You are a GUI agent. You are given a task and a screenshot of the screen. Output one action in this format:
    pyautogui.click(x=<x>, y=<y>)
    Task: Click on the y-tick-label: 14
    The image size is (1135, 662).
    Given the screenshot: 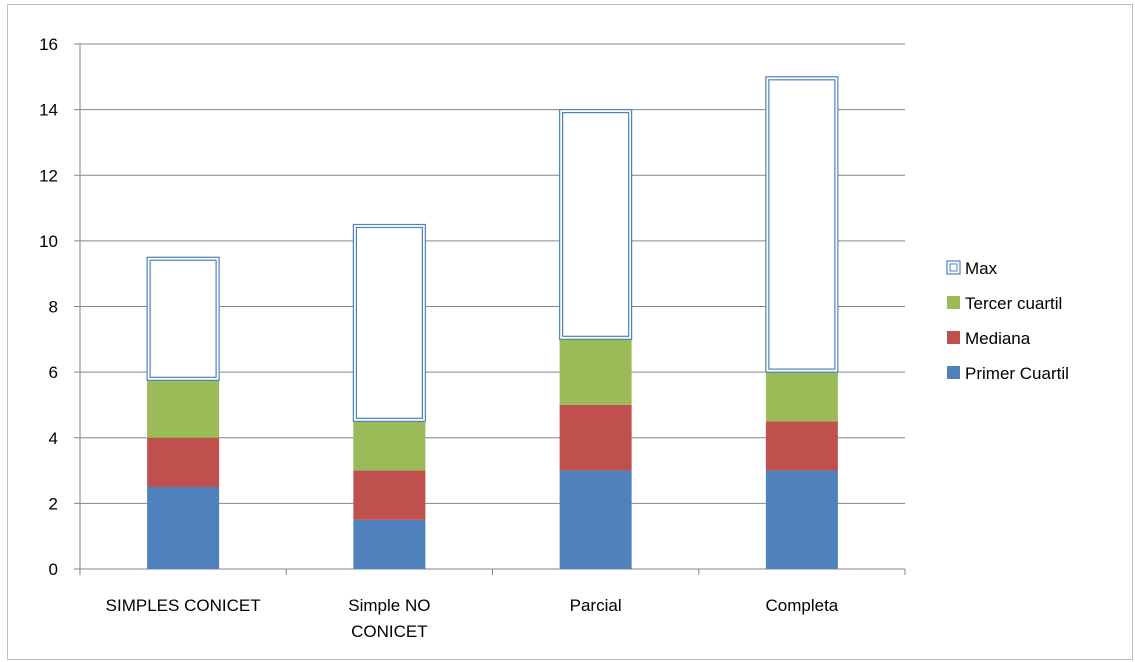 What is the action you would take?
    pyautogui.click(x=48, y=110)
    